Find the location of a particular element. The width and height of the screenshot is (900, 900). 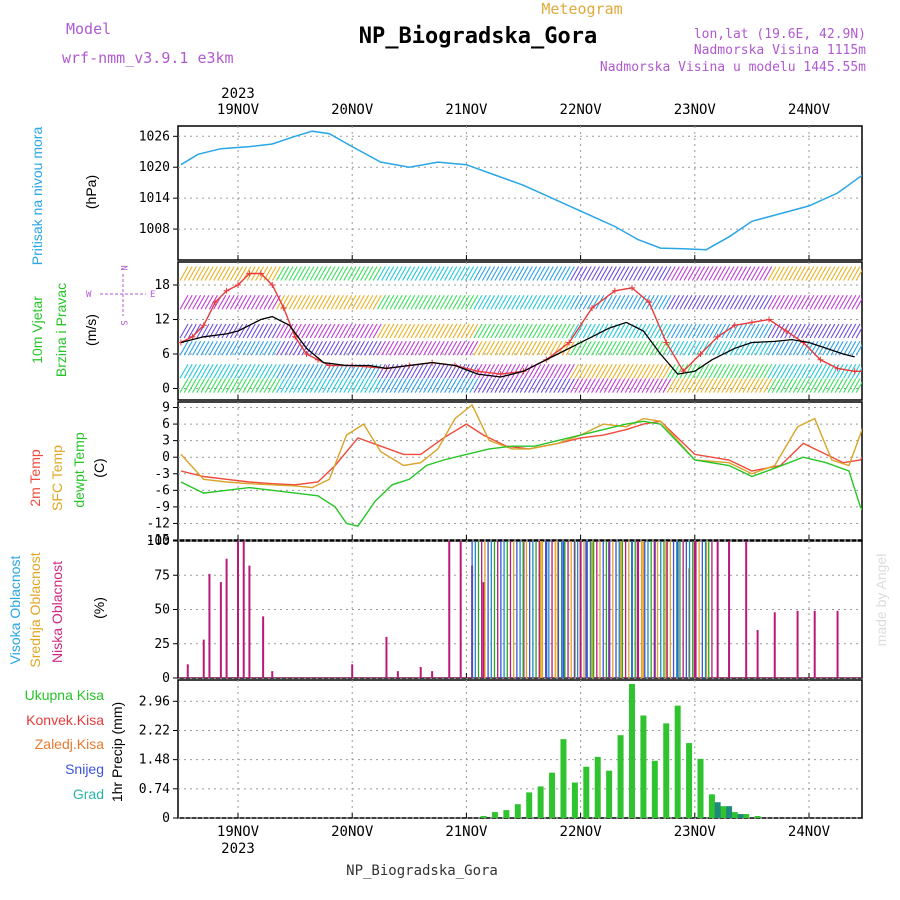

precip-bar is located at coordinates (740, 816).